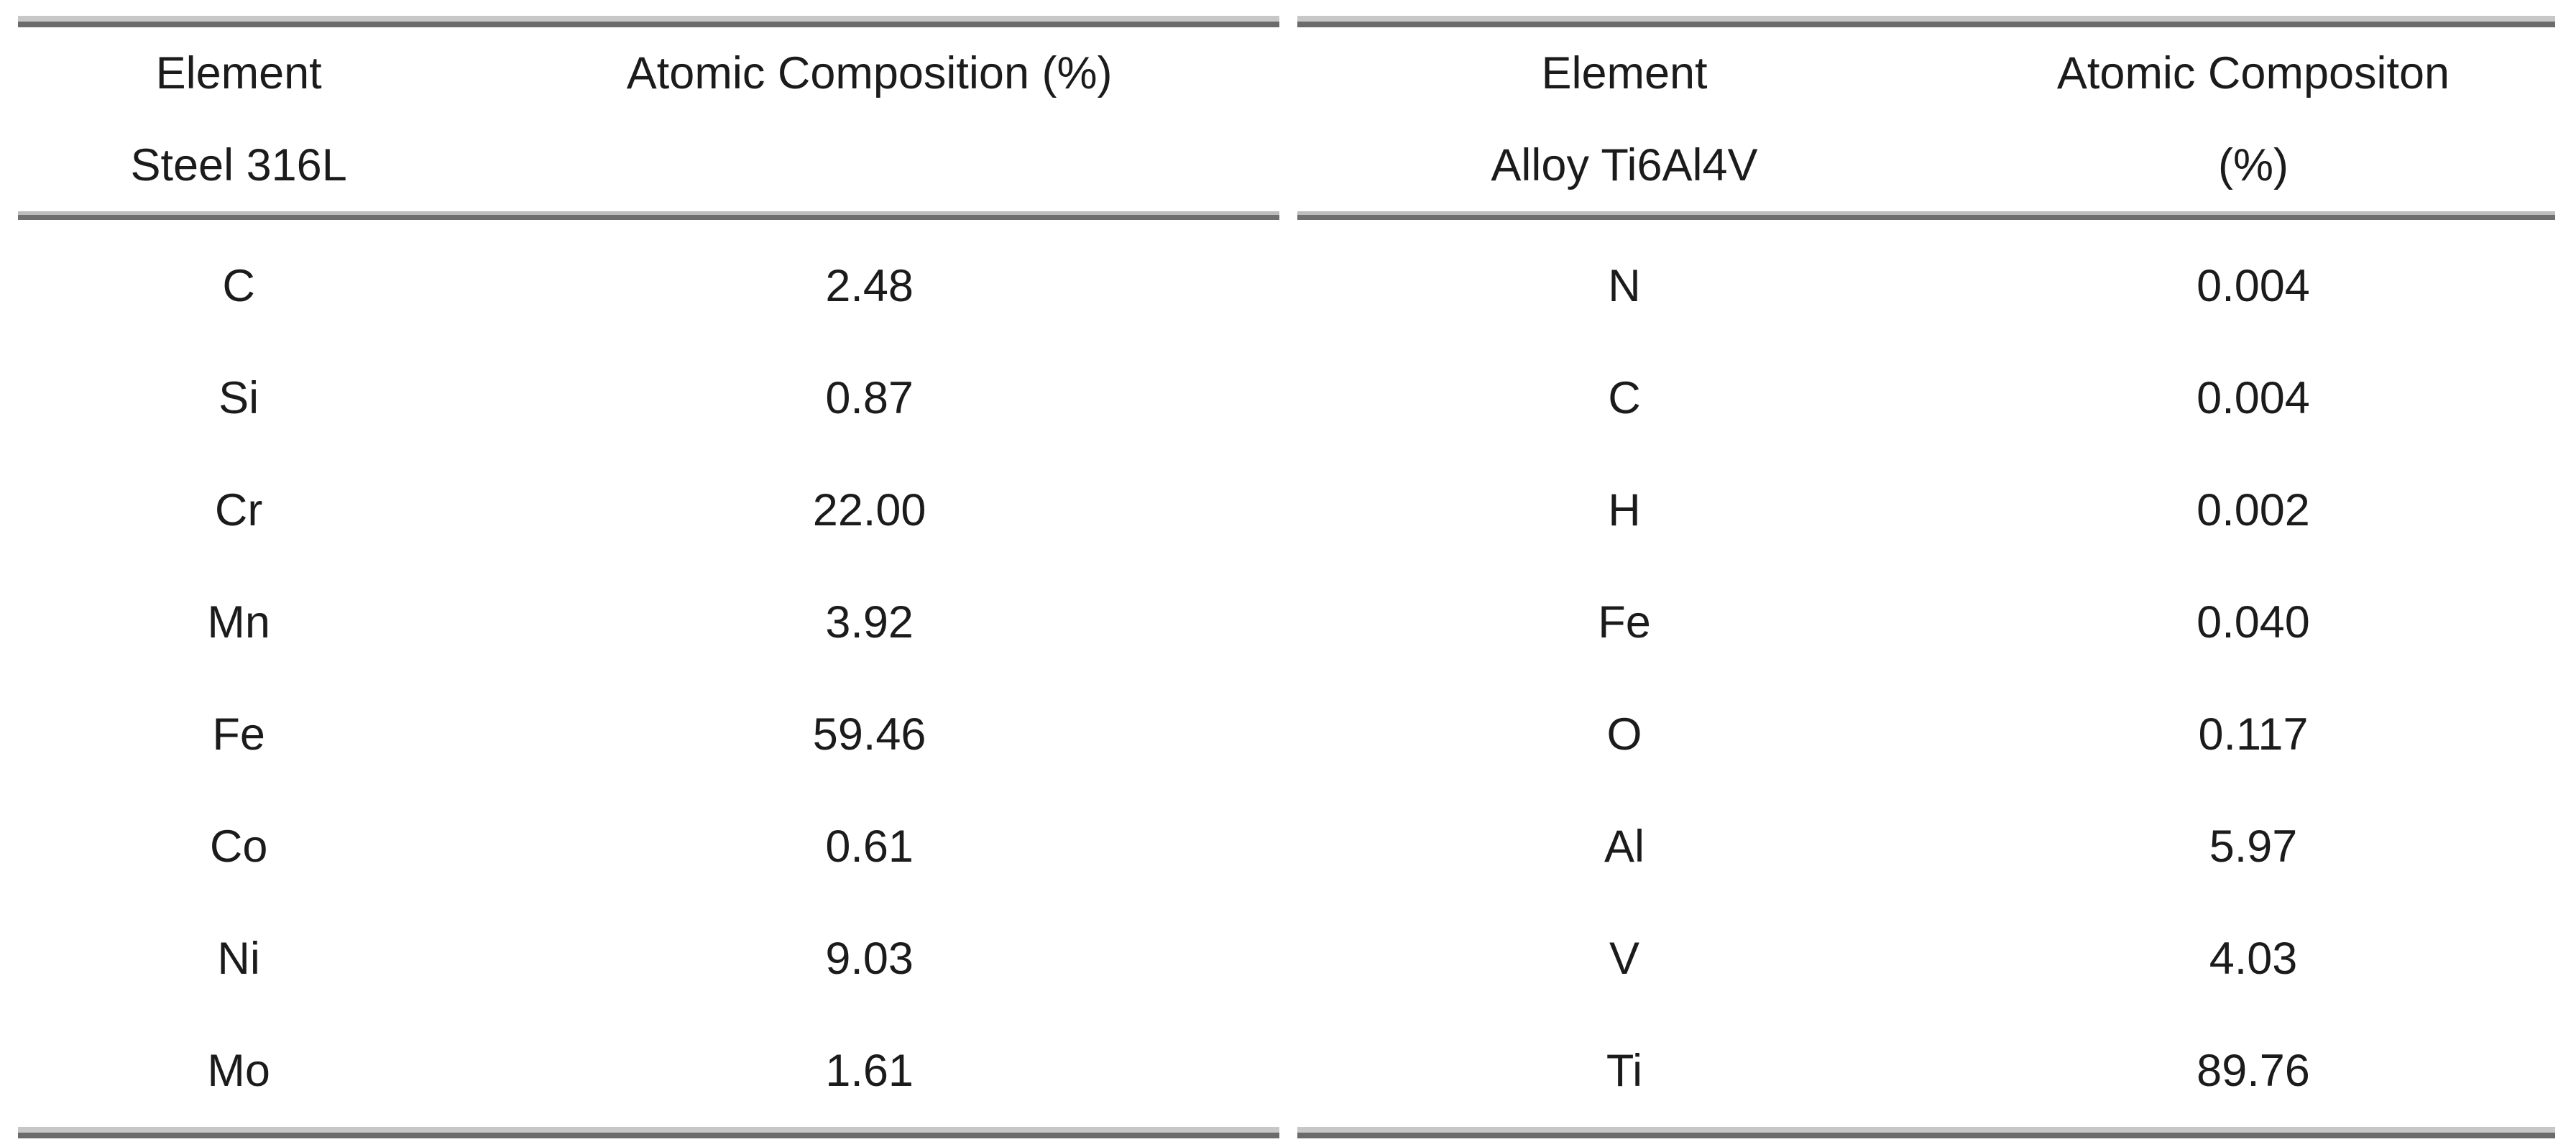 The height and width of the screenshot is (1147, 2576). I want to click on element-cell: Mn, so click(238, 622).